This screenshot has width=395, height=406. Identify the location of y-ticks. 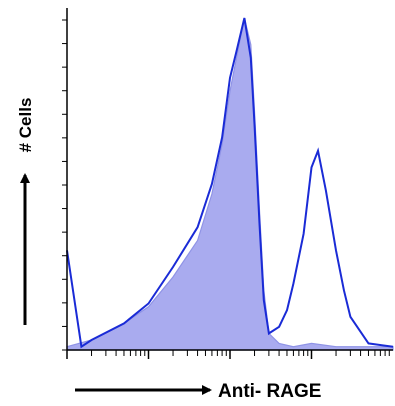
(64, 185).